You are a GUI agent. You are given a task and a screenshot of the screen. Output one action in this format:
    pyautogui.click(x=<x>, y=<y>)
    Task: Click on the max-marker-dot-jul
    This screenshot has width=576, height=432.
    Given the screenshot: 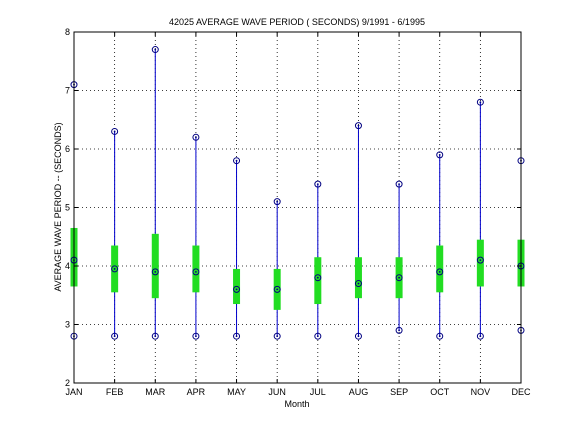 What is the action you would take?
    pyautogui.click(x=317, y=184)
    